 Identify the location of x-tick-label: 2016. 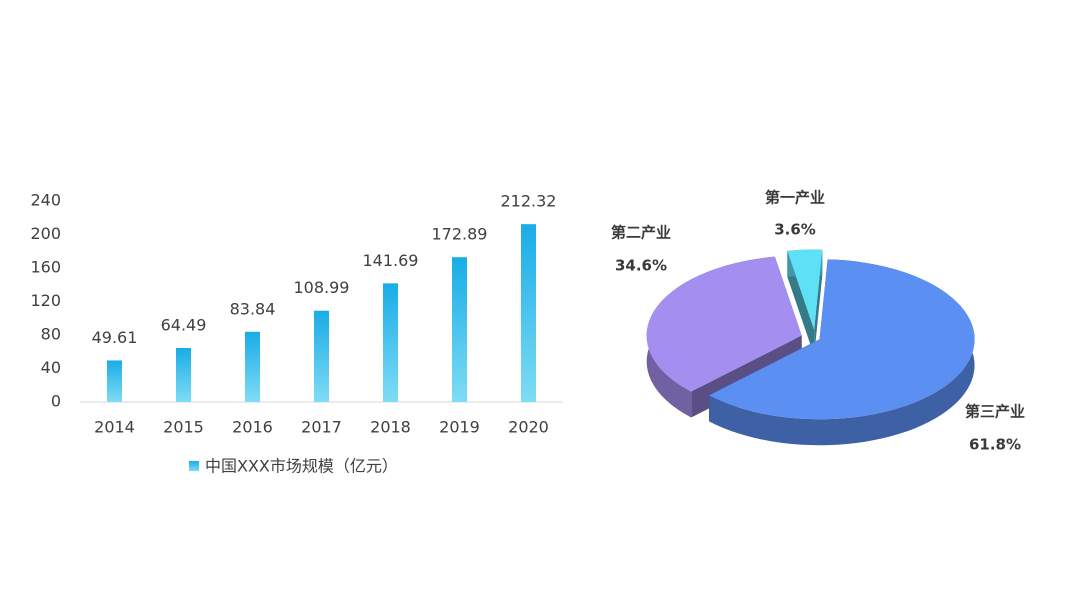
(252, 427).